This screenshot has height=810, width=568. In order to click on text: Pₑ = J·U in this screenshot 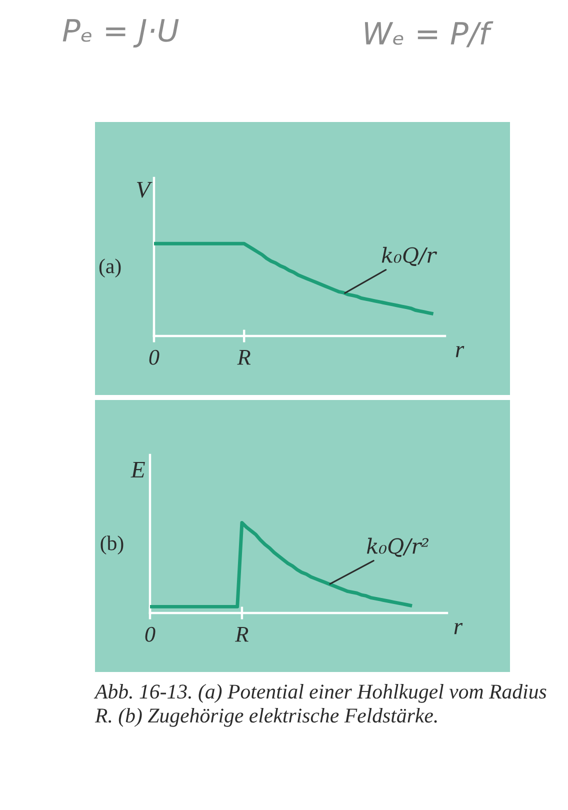, I will do `click(120, 33)`.